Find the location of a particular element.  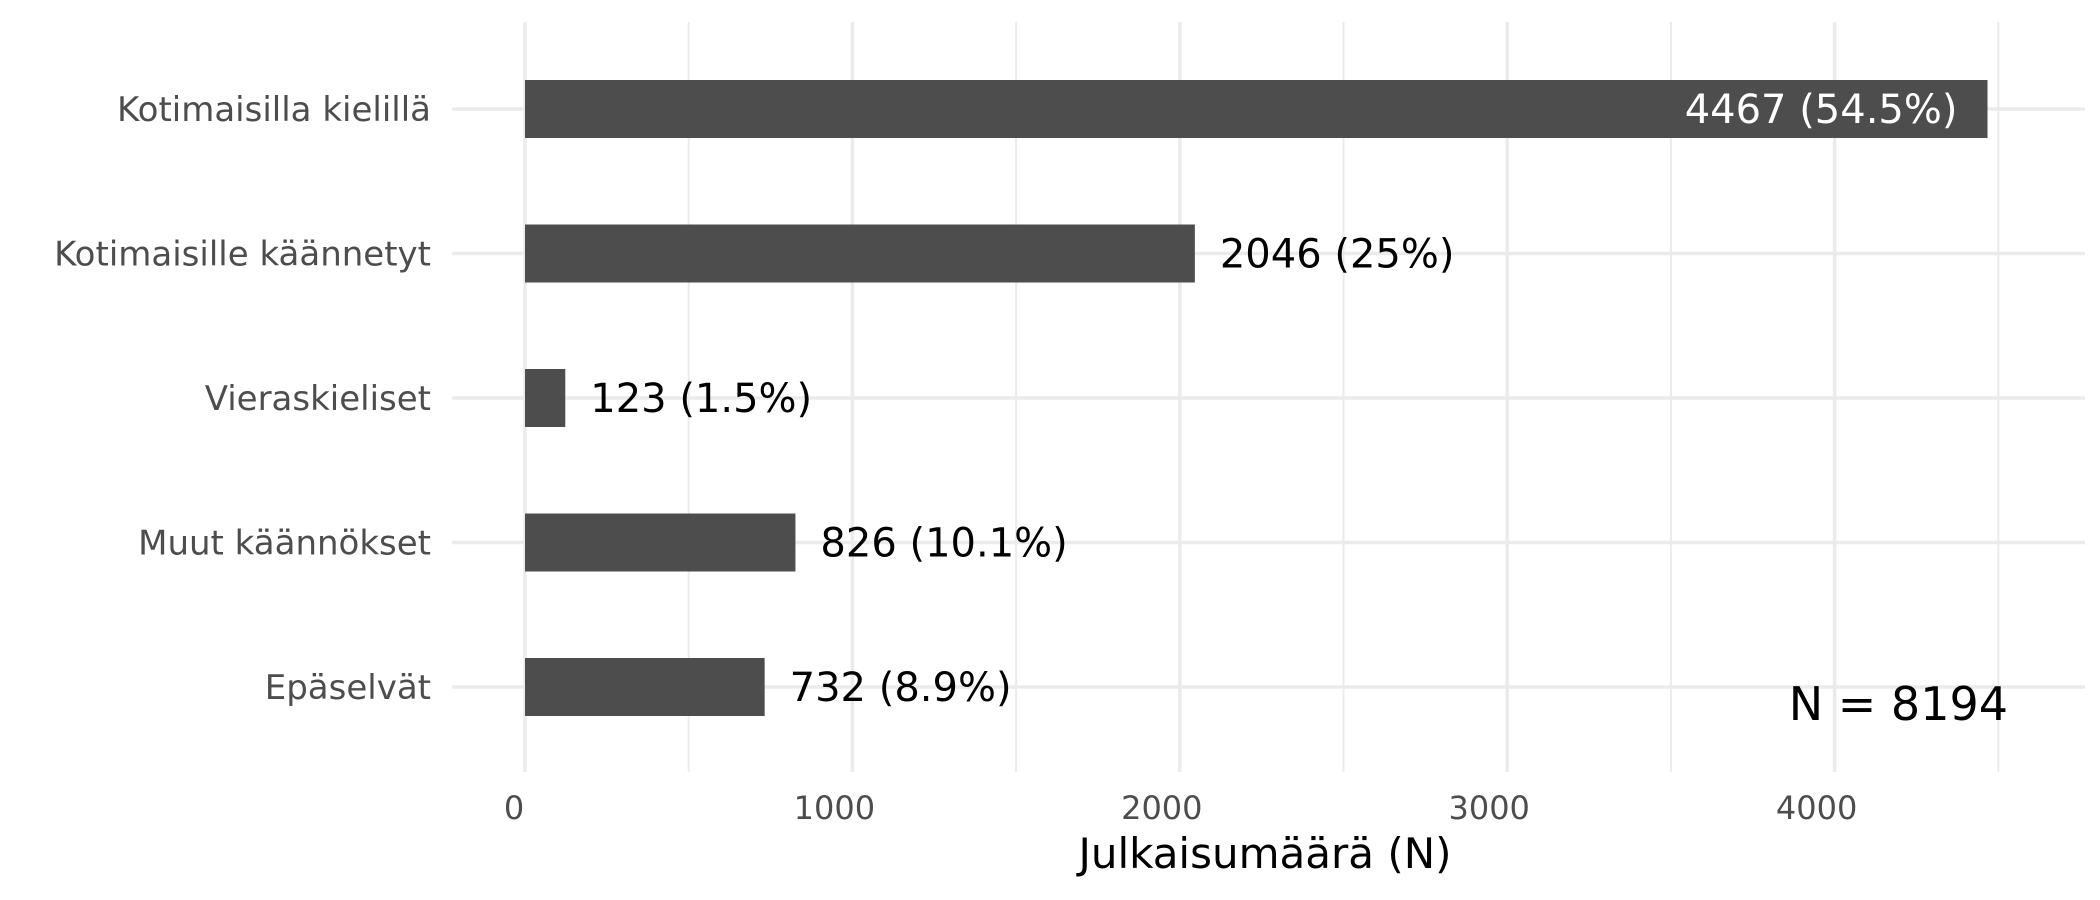

y-category-label: Kotimaisilla kielillä is located at coordinates (274, 110).